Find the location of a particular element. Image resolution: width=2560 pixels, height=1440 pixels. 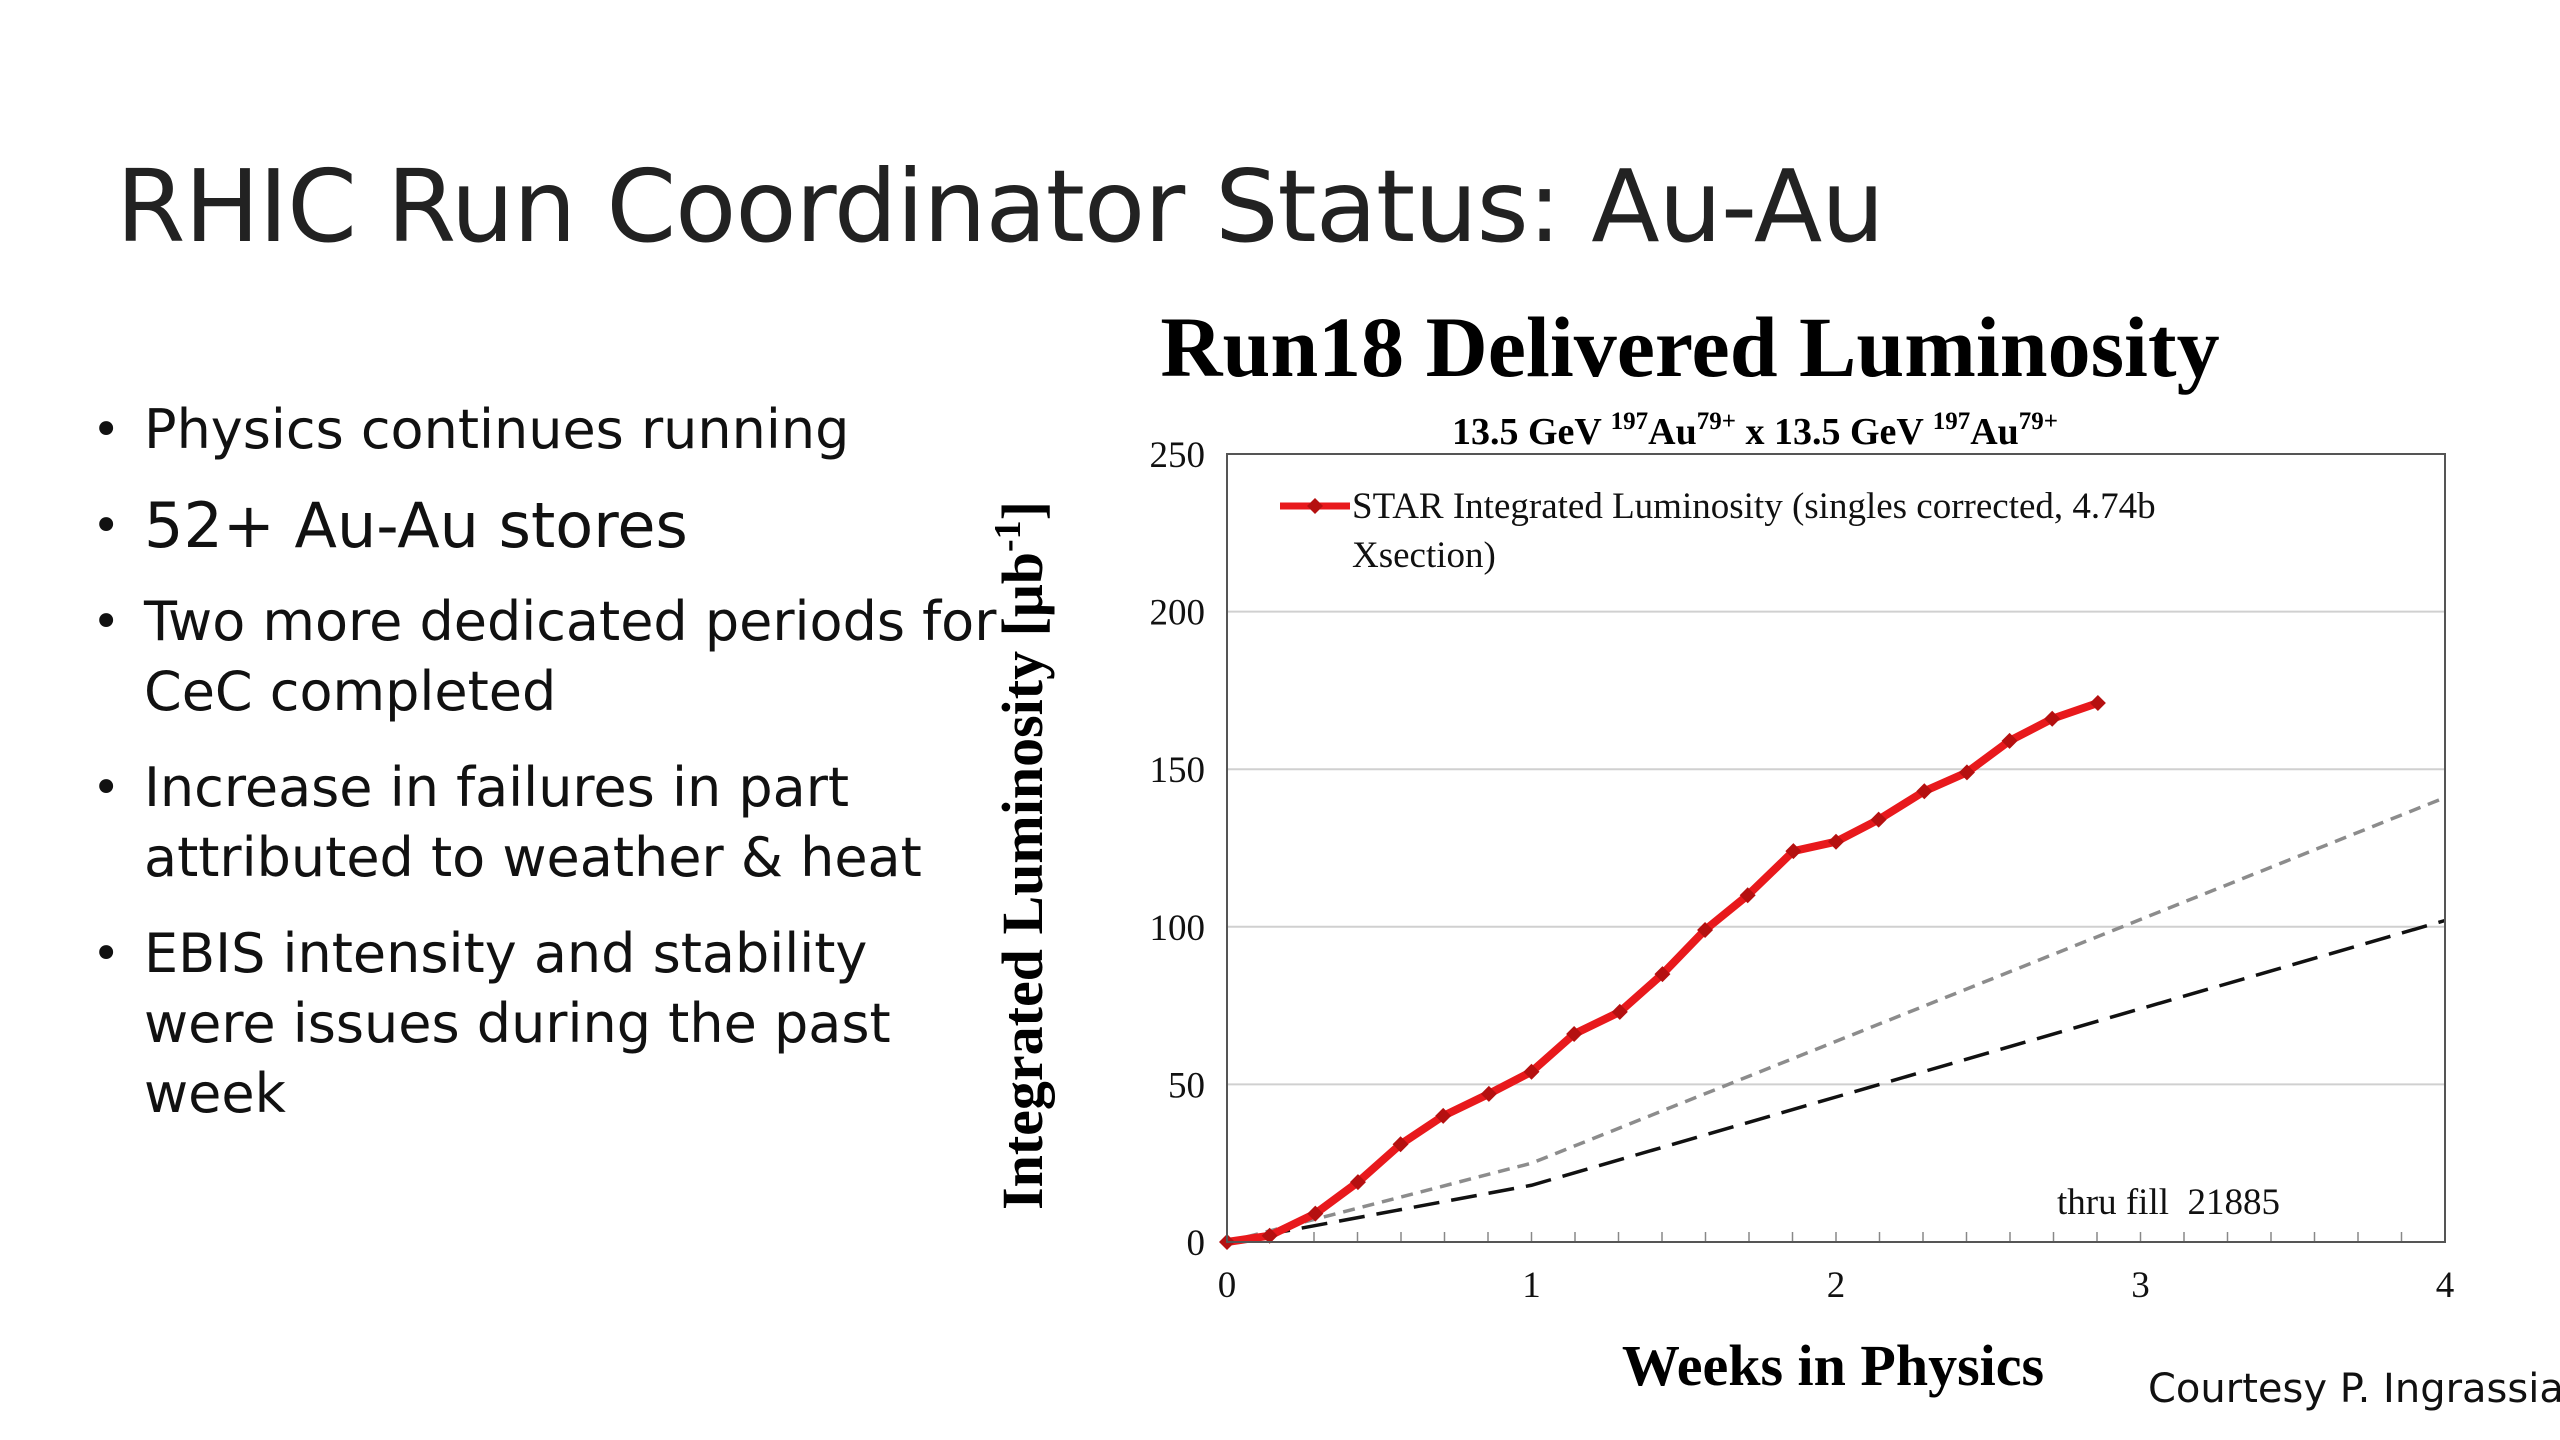

y-tick-label: 200 is located at coordinates (1178, 613).